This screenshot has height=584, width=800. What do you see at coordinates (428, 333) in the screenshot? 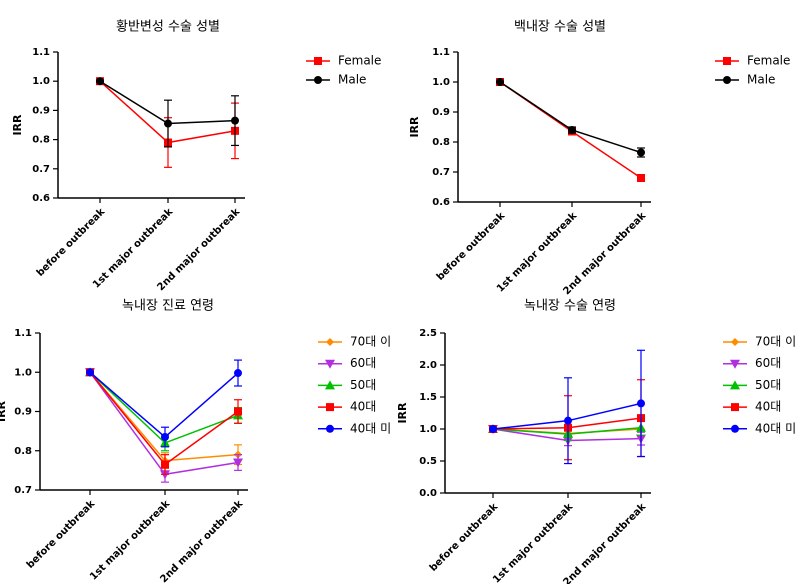
I see `y-tick-label: 2.5` at bounding box center [428, 333].